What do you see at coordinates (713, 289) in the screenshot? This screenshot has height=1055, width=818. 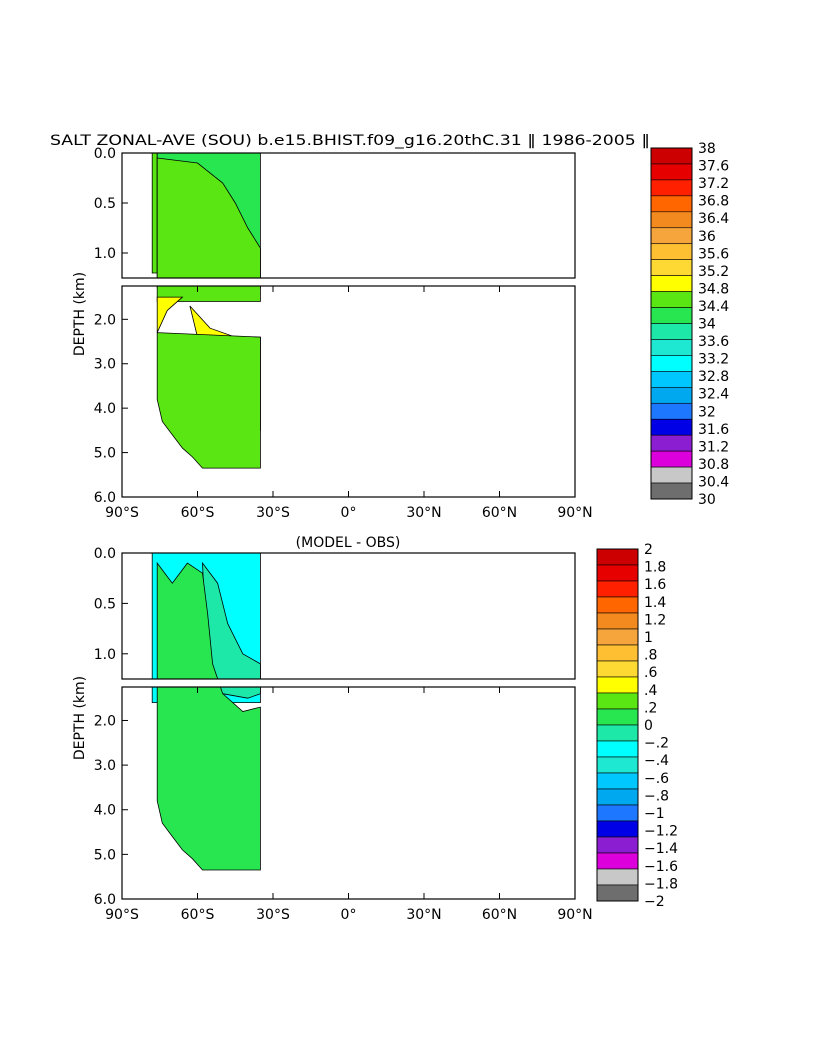 I see `colorbar-label: 34.8` at bounding box center [713, 289].